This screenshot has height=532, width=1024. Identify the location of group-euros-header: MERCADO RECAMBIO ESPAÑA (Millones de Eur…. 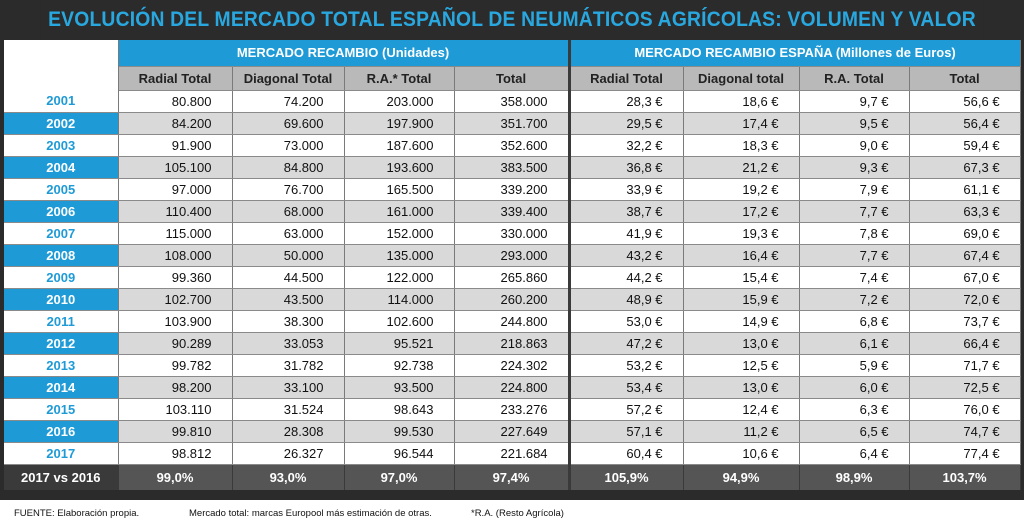
(795, 53).